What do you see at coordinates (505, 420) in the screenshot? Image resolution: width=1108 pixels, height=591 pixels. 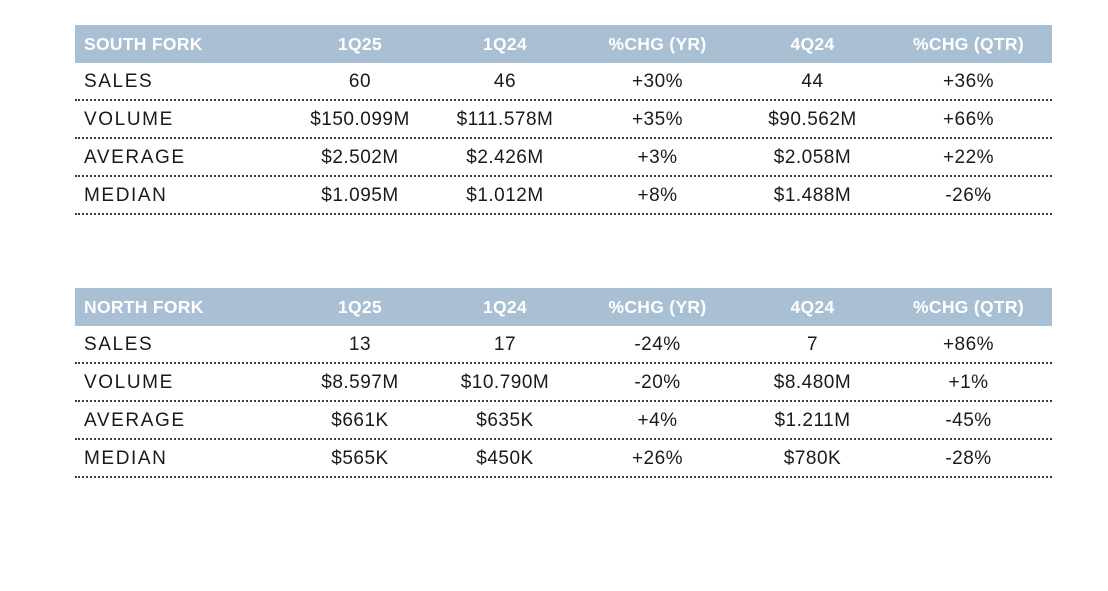 I see `cell-value: $635K` at bounding box center [505, 420].